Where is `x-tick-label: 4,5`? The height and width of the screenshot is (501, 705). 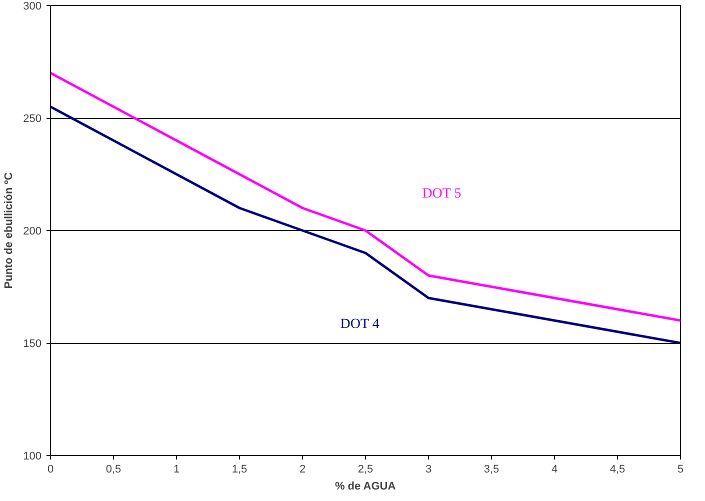
x-tick-label: 4,5 is located at coordinates (618, 470).